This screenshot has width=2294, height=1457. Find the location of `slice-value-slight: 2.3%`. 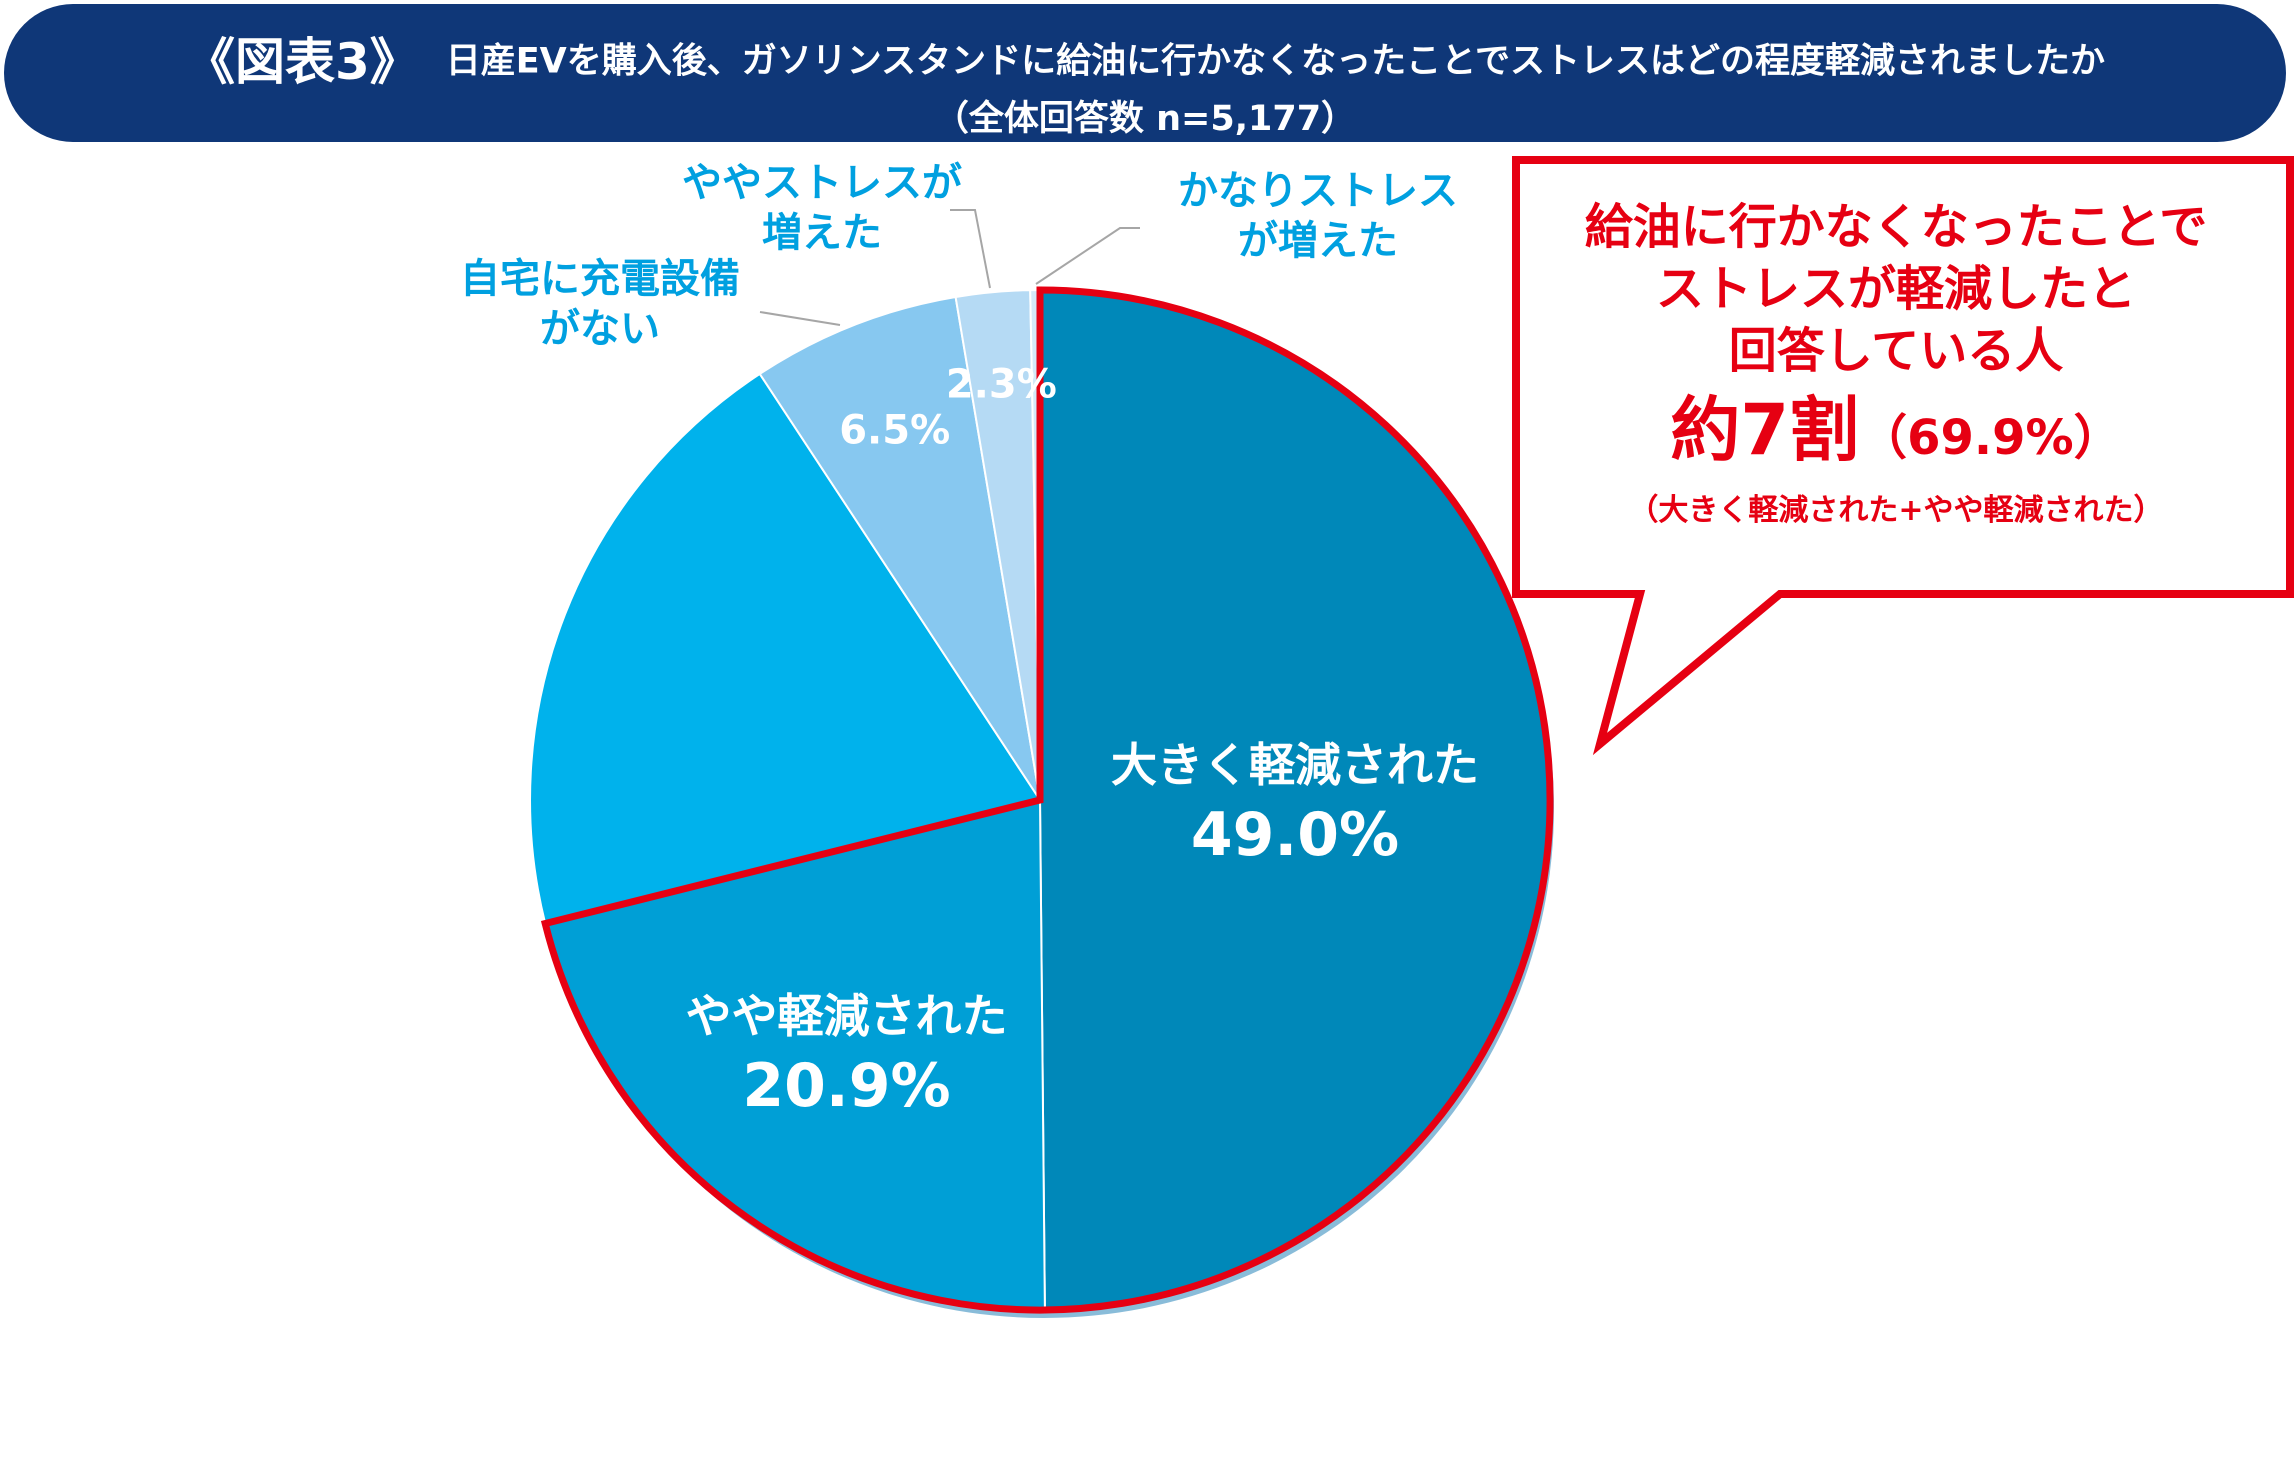

slice-value-slight: 2.3% is located at coordinates (1001, 385).